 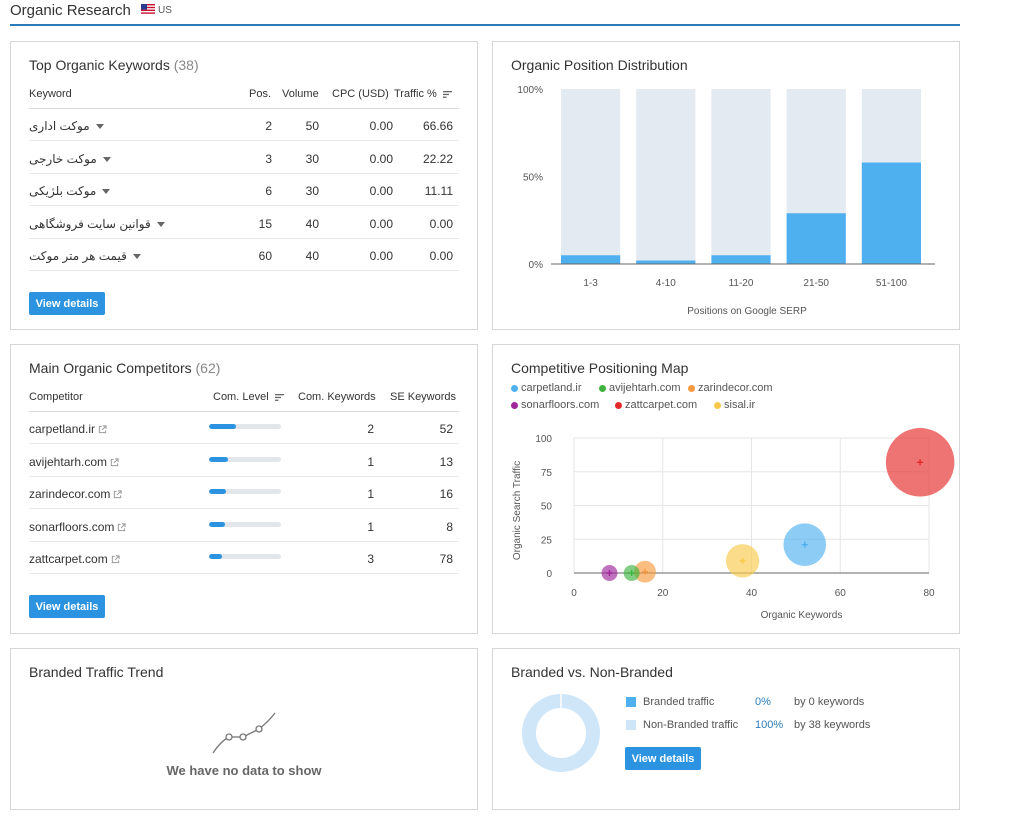 I want to click on y-tick-label: 75, so click(x=547, y=473).